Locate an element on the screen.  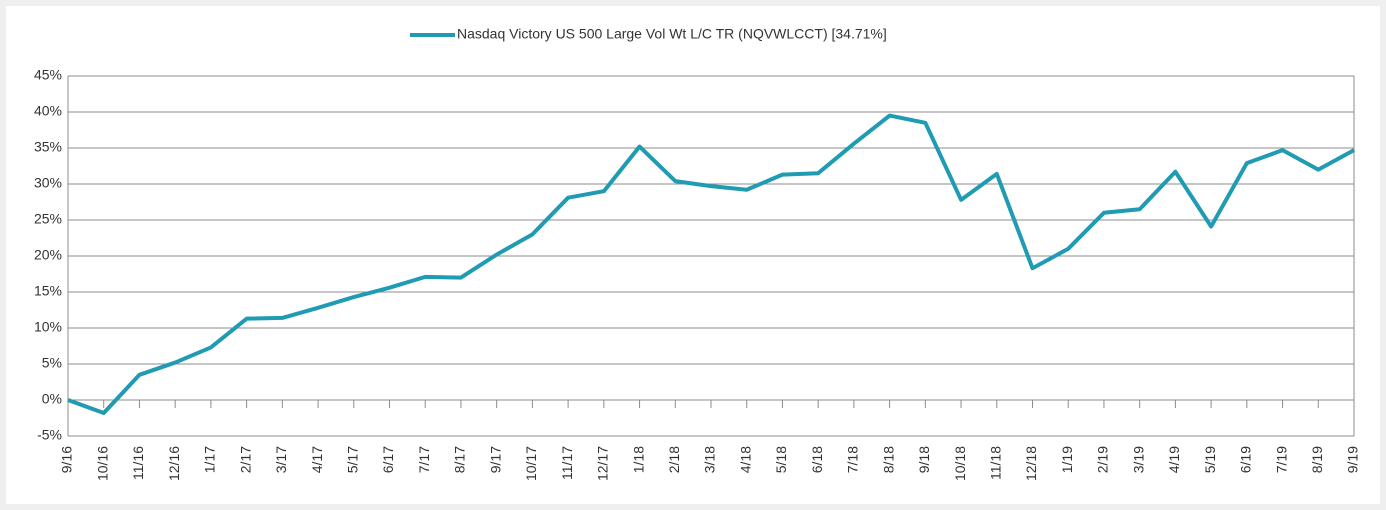
x-tick-label: 4/18 is located at coordinates (745, 459).